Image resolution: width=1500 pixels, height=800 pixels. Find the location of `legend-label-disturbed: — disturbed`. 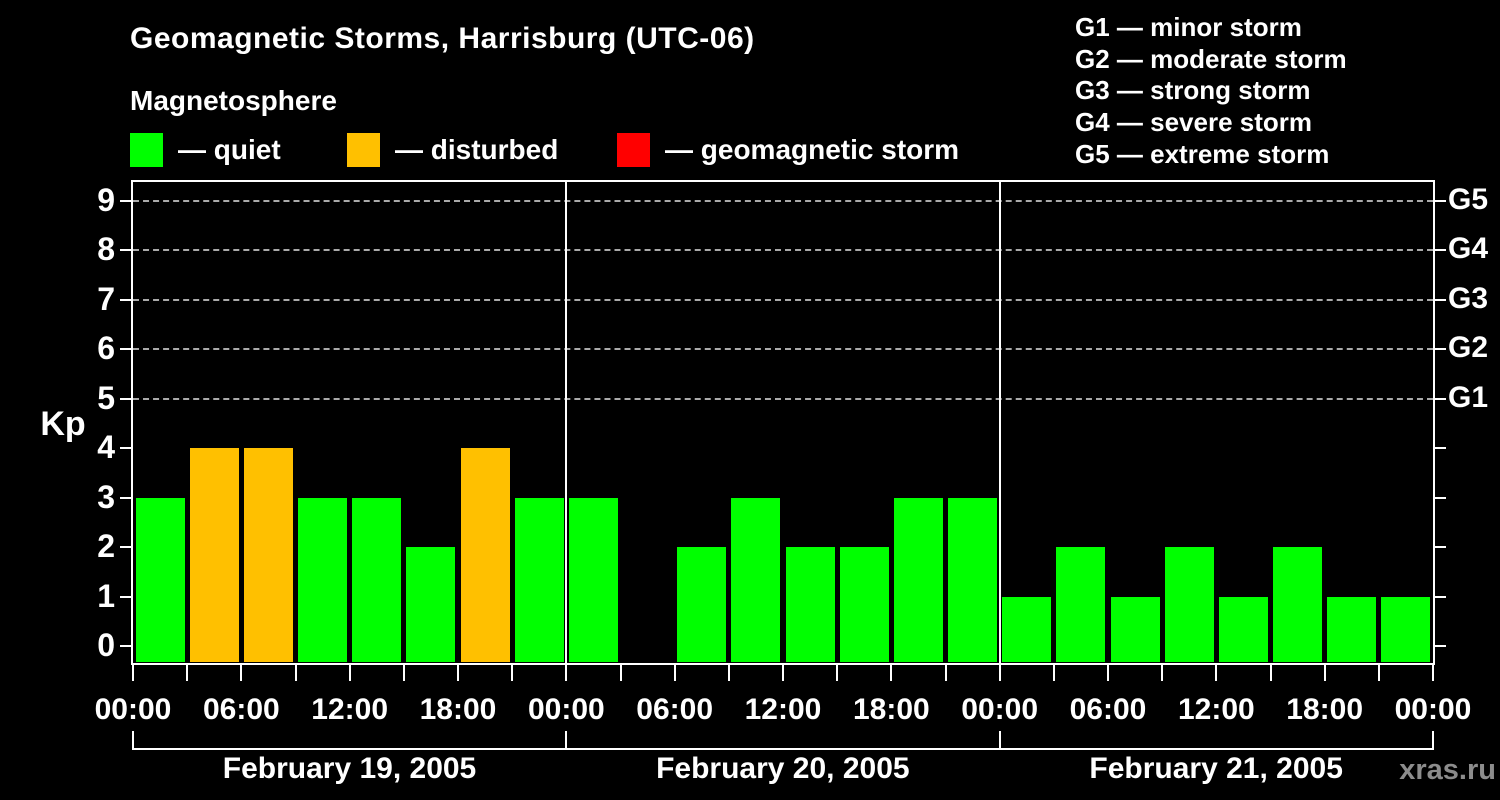

legend-label-disturbed: — disturbed is located at coordinates (477, 149).